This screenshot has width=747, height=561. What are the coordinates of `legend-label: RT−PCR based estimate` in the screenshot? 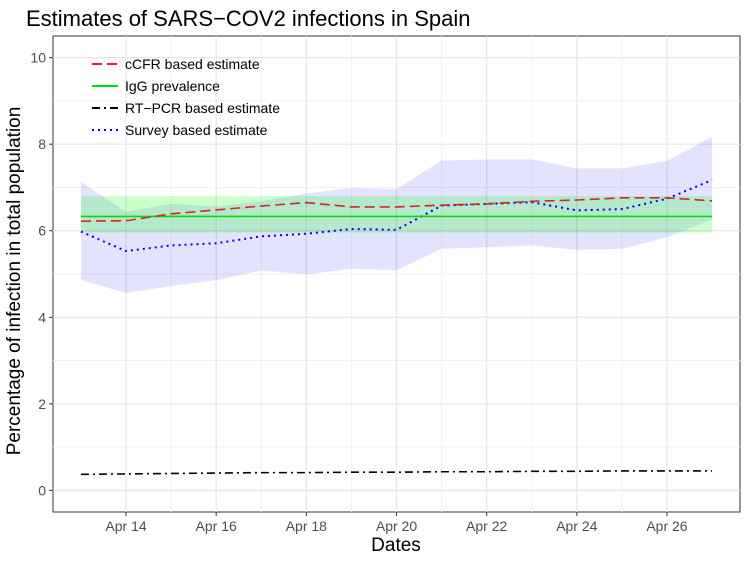 It's located at (202, 108).